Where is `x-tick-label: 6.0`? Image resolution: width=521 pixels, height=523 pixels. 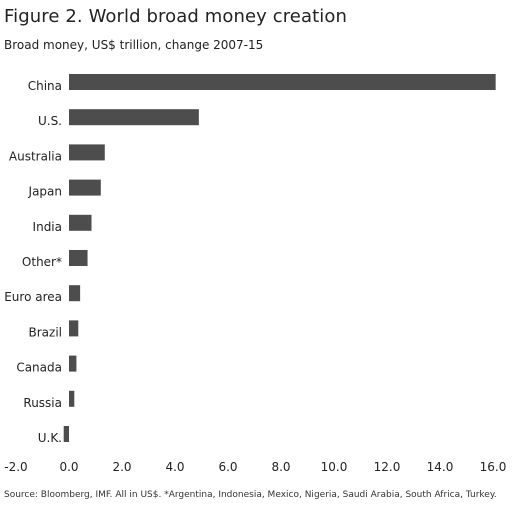
x-tick-label: 6.0 is located at coordinates (227, 467).